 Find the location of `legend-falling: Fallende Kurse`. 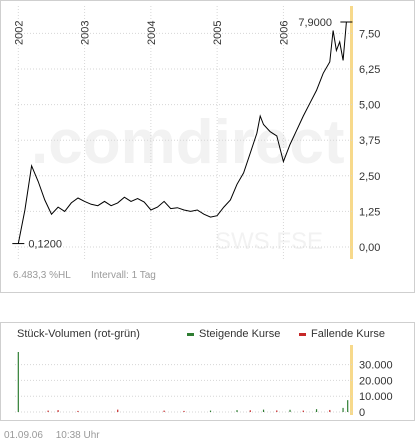

legend-falling: Fallende Kurse is located at coordinates (342, 334).